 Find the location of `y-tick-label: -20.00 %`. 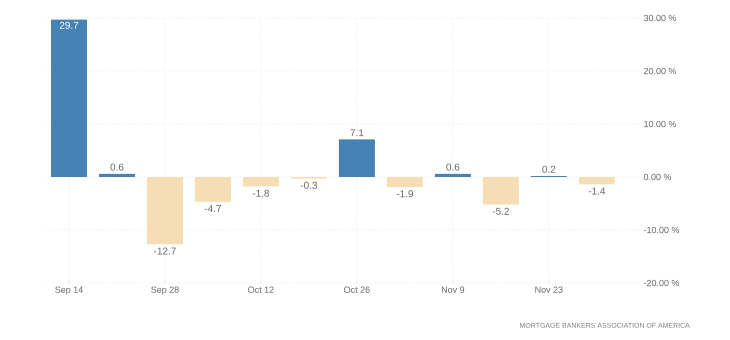

y-tick-label: -20.00 % is located at coordinates (662, 283).